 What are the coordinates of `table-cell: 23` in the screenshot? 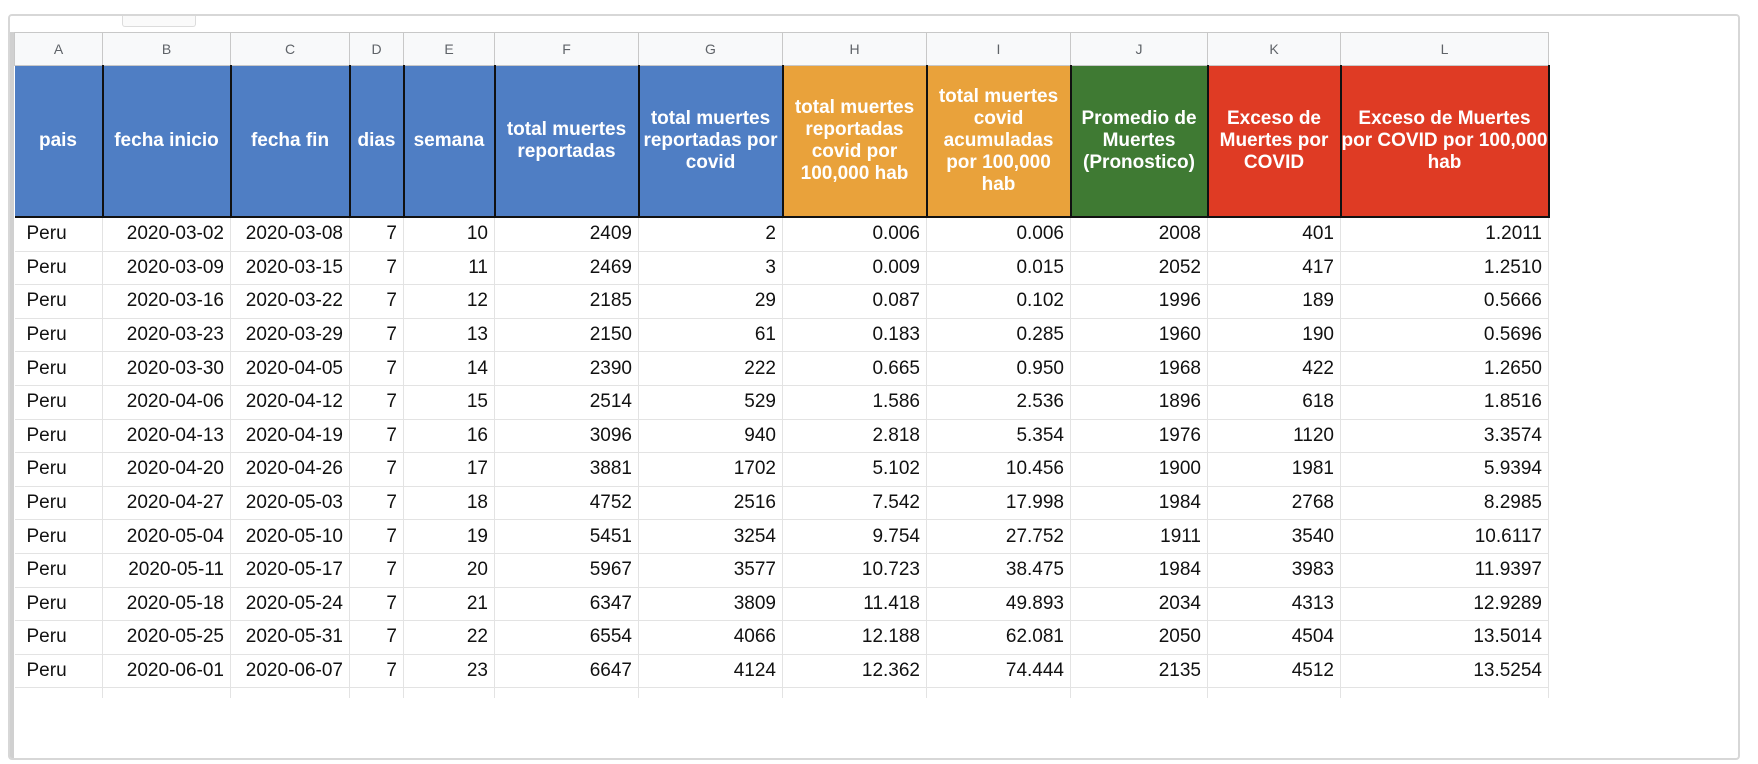 It's located at (449, 671).